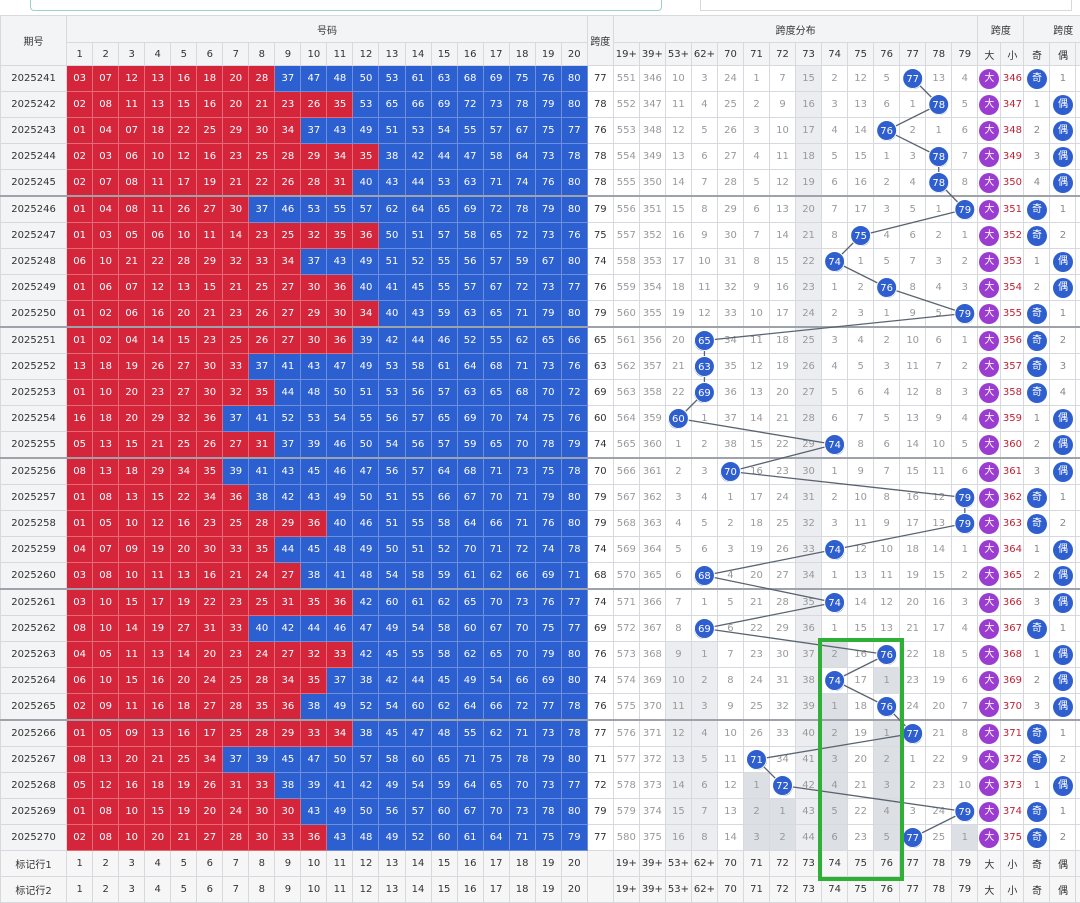 This screenshot has height=903, width=1080. Describe the element at coordinates (184, 864) in the screenshot. I see `marker-number-cell: 5` at that location.